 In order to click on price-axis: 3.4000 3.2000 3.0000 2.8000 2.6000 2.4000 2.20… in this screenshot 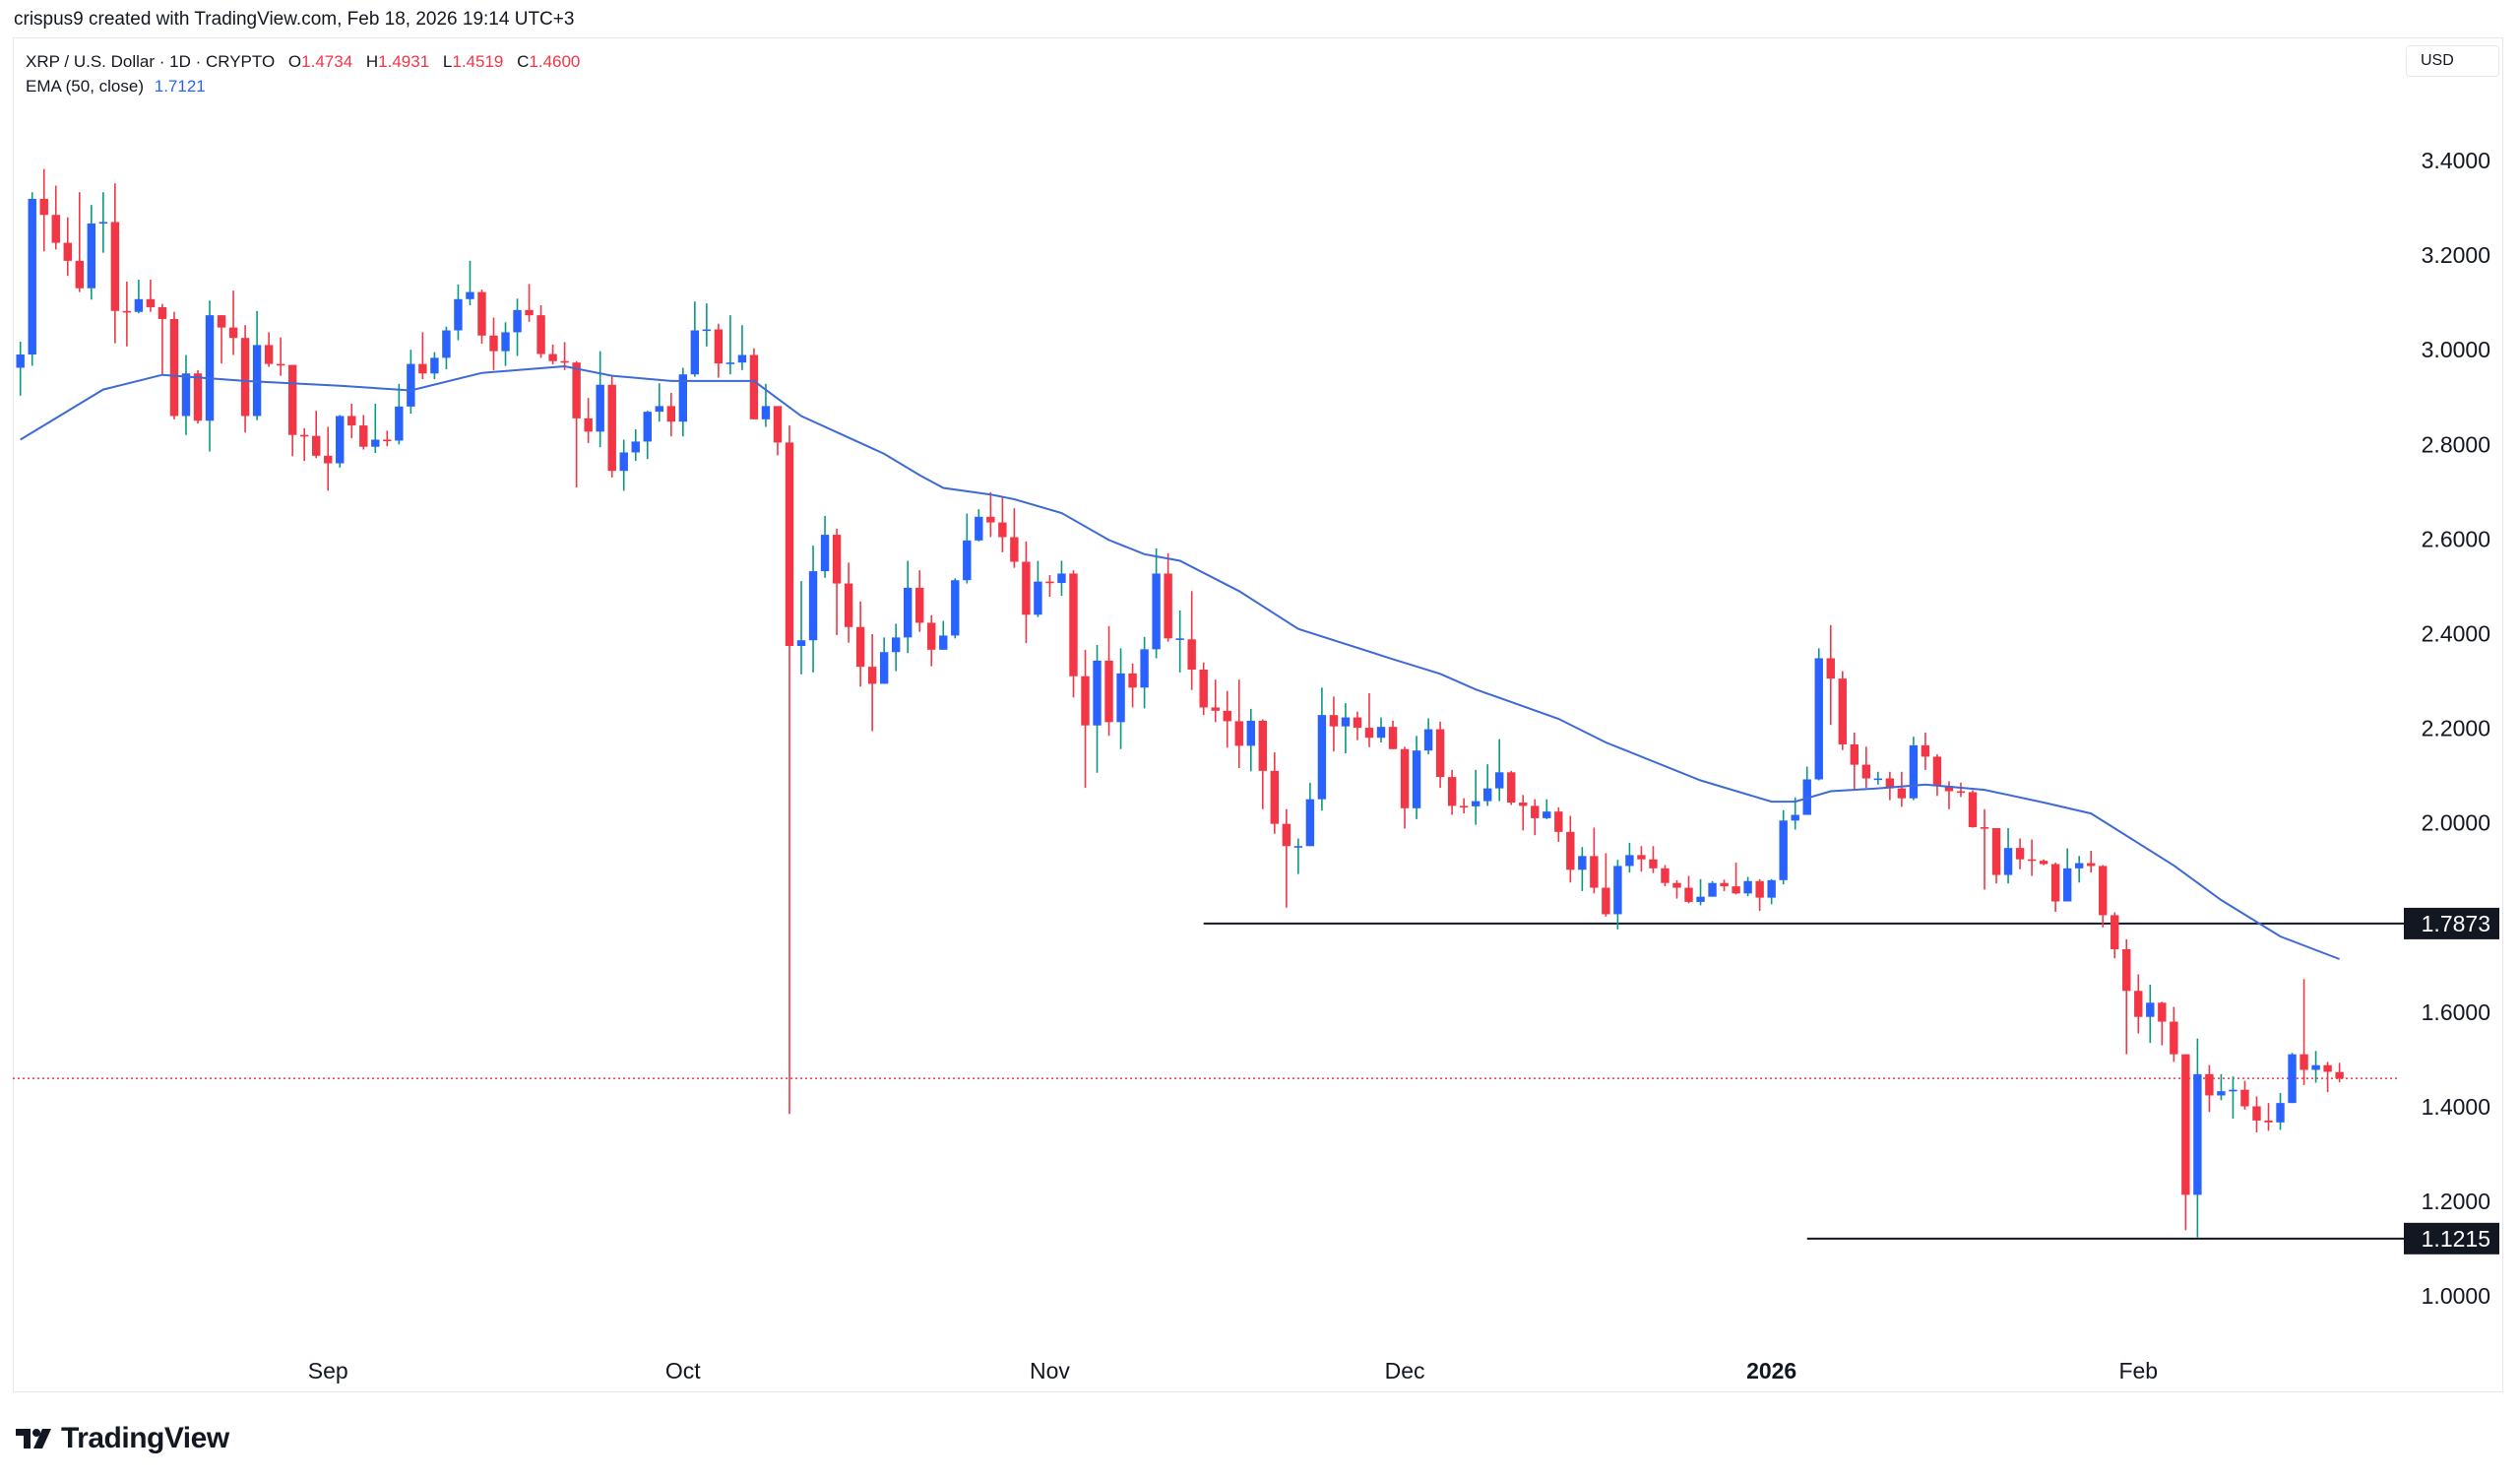, I will do `click(2451, 728)`.